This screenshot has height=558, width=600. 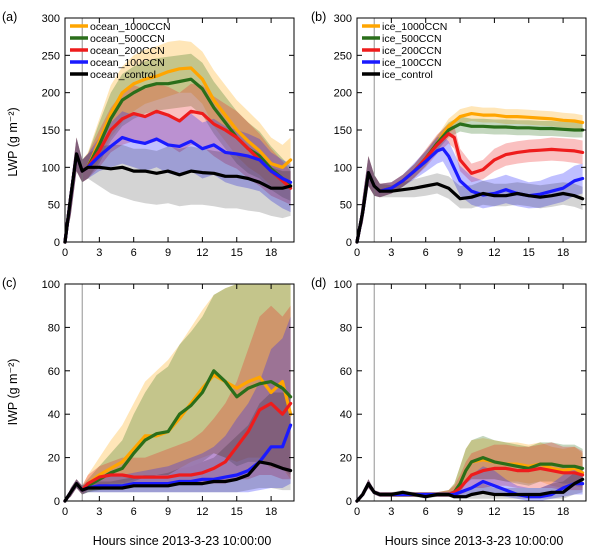 I want to click on y-axis-label: LWP (g m⁻²), so click(x=13, y=141).